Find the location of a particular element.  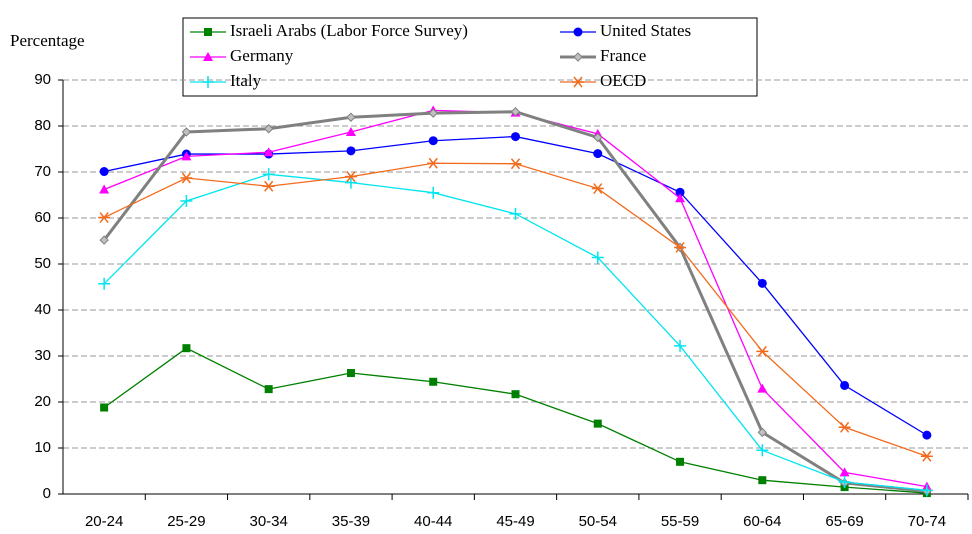

x-tick-label: 50-54 is located at coordinates (598, 521).